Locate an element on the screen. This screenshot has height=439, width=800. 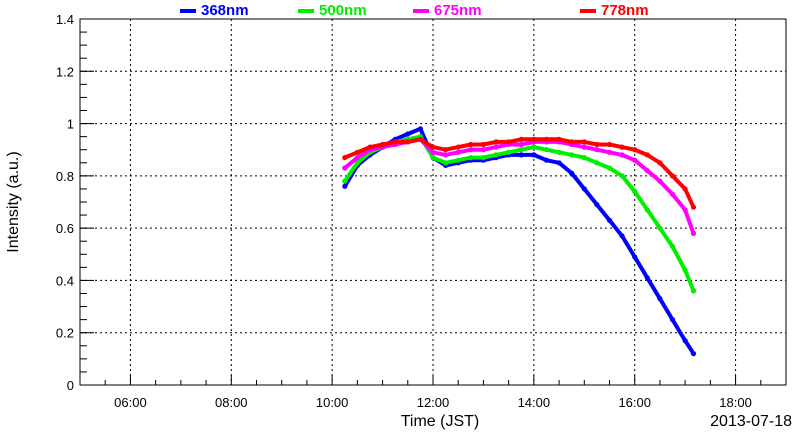
y-tick-label: 1.4 is located at coordinates (65, 19).